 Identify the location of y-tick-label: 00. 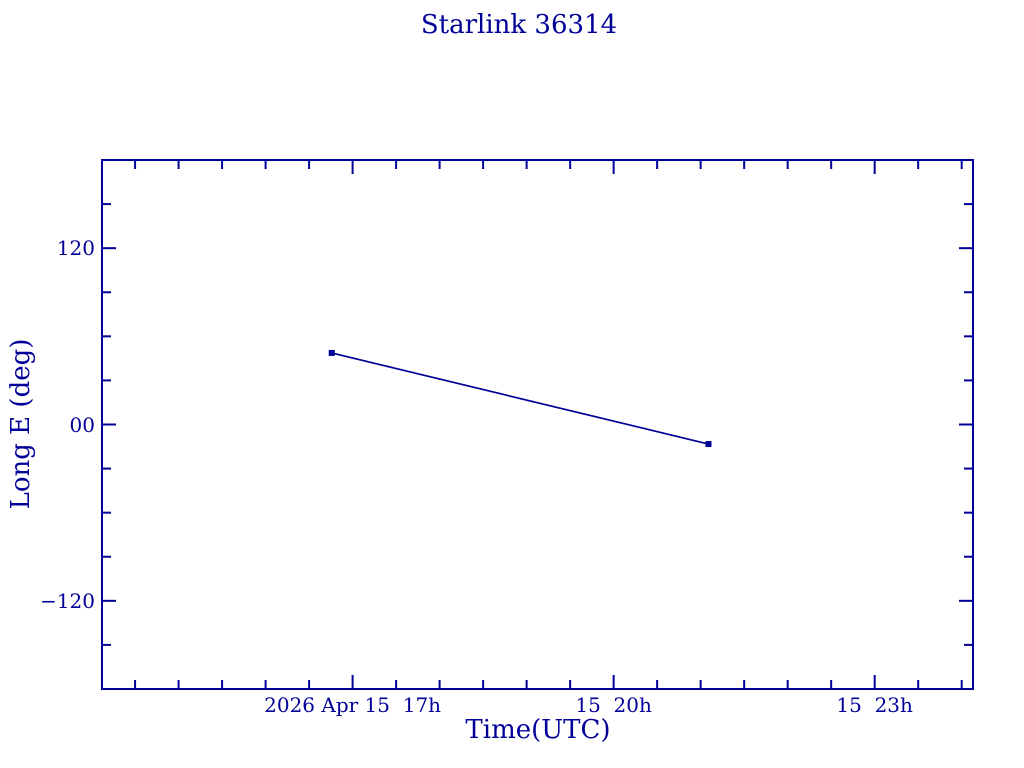
(82, 424).